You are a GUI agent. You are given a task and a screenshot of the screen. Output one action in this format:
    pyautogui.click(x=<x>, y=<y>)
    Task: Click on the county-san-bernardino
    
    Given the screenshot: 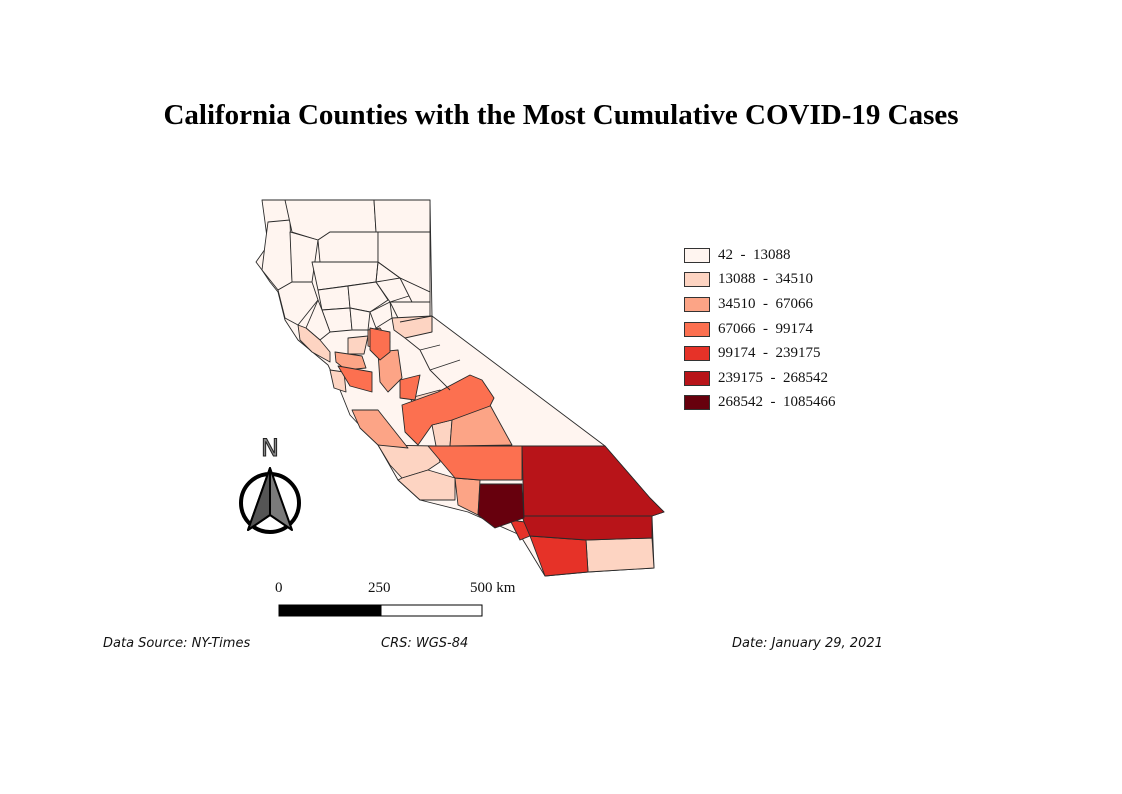 What is the action you would take?
    pyautogui.click(x=593, y=482)
    